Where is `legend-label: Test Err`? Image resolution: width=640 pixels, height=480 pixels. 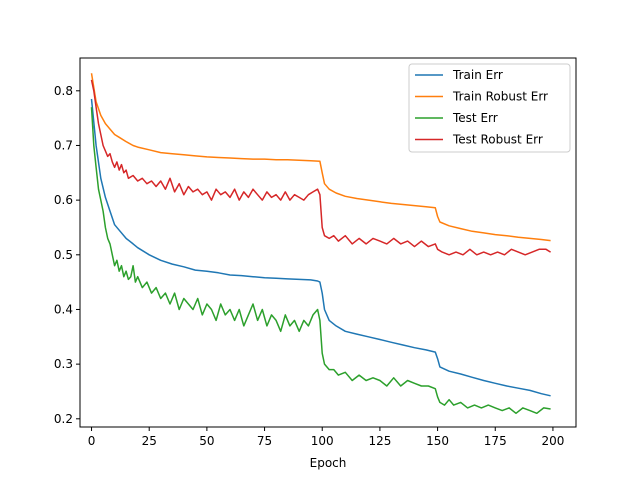 legend-label: Test Err is located at coordinates (475, 118).